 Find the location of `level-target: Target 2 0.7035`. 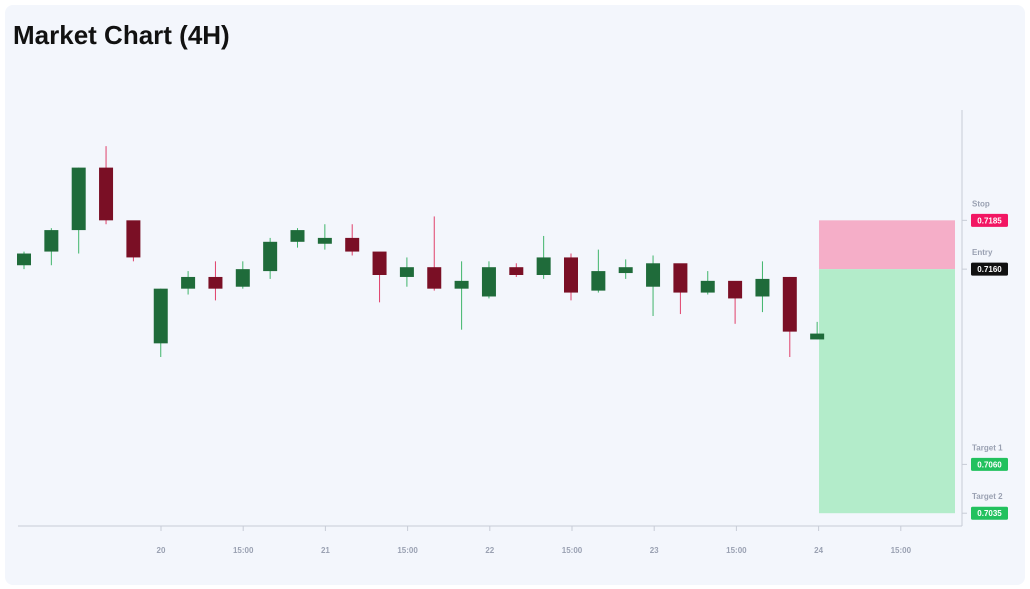

level-target: Target 2 0.7035 is located at coordinates (985, 506).